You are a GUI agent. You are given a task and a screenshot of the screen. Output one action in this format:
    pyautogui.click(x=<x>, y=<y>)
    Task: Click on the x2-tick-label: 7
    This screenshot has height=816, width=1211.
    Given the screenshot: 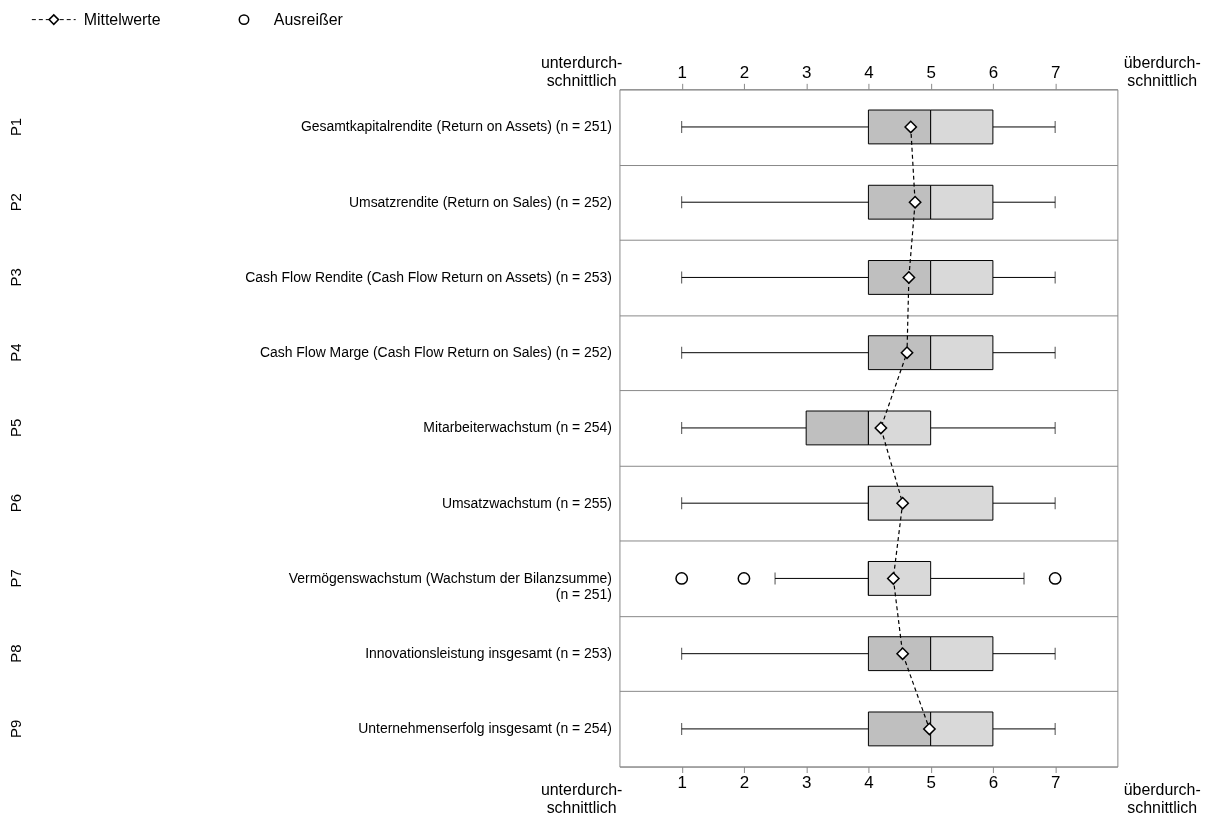 What is the action you would take?
    pyautogui.click(x=1055, y=72)
    